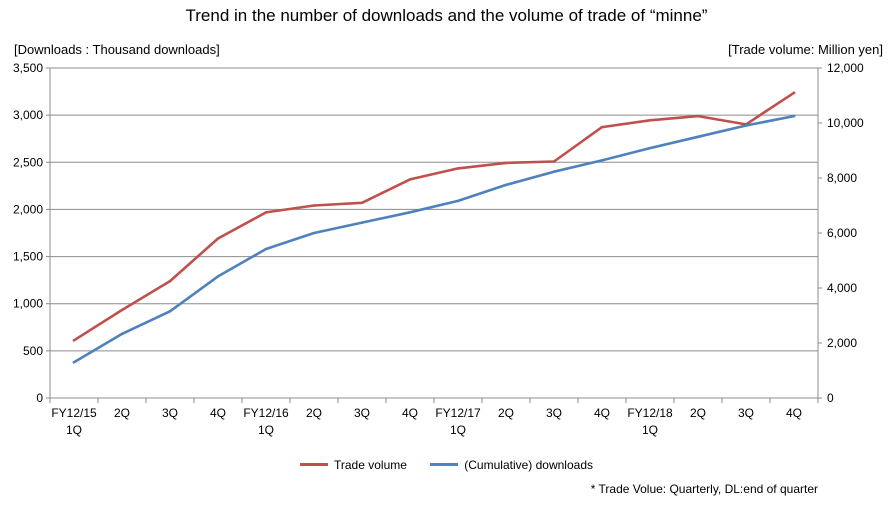 This screenshot has height=507, width=893. Describe the element at coordinates (528, 464) in the screenshot. I see `legend-label-downloads: (Cumulative) downloads` at that location.